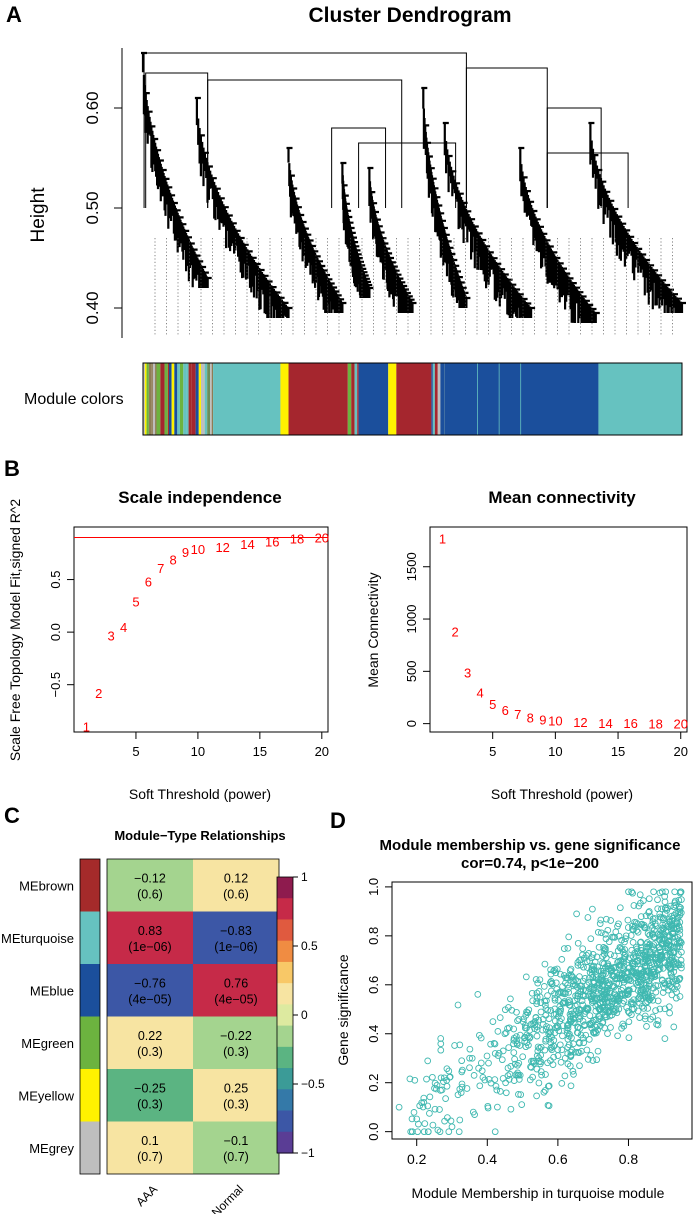 The width and height of the screenshot is (699, 1214). What do you see at coordinates (489, 219) in the screenshot?
I see `dendrogram-cluster` at bounding box center [489, 219].